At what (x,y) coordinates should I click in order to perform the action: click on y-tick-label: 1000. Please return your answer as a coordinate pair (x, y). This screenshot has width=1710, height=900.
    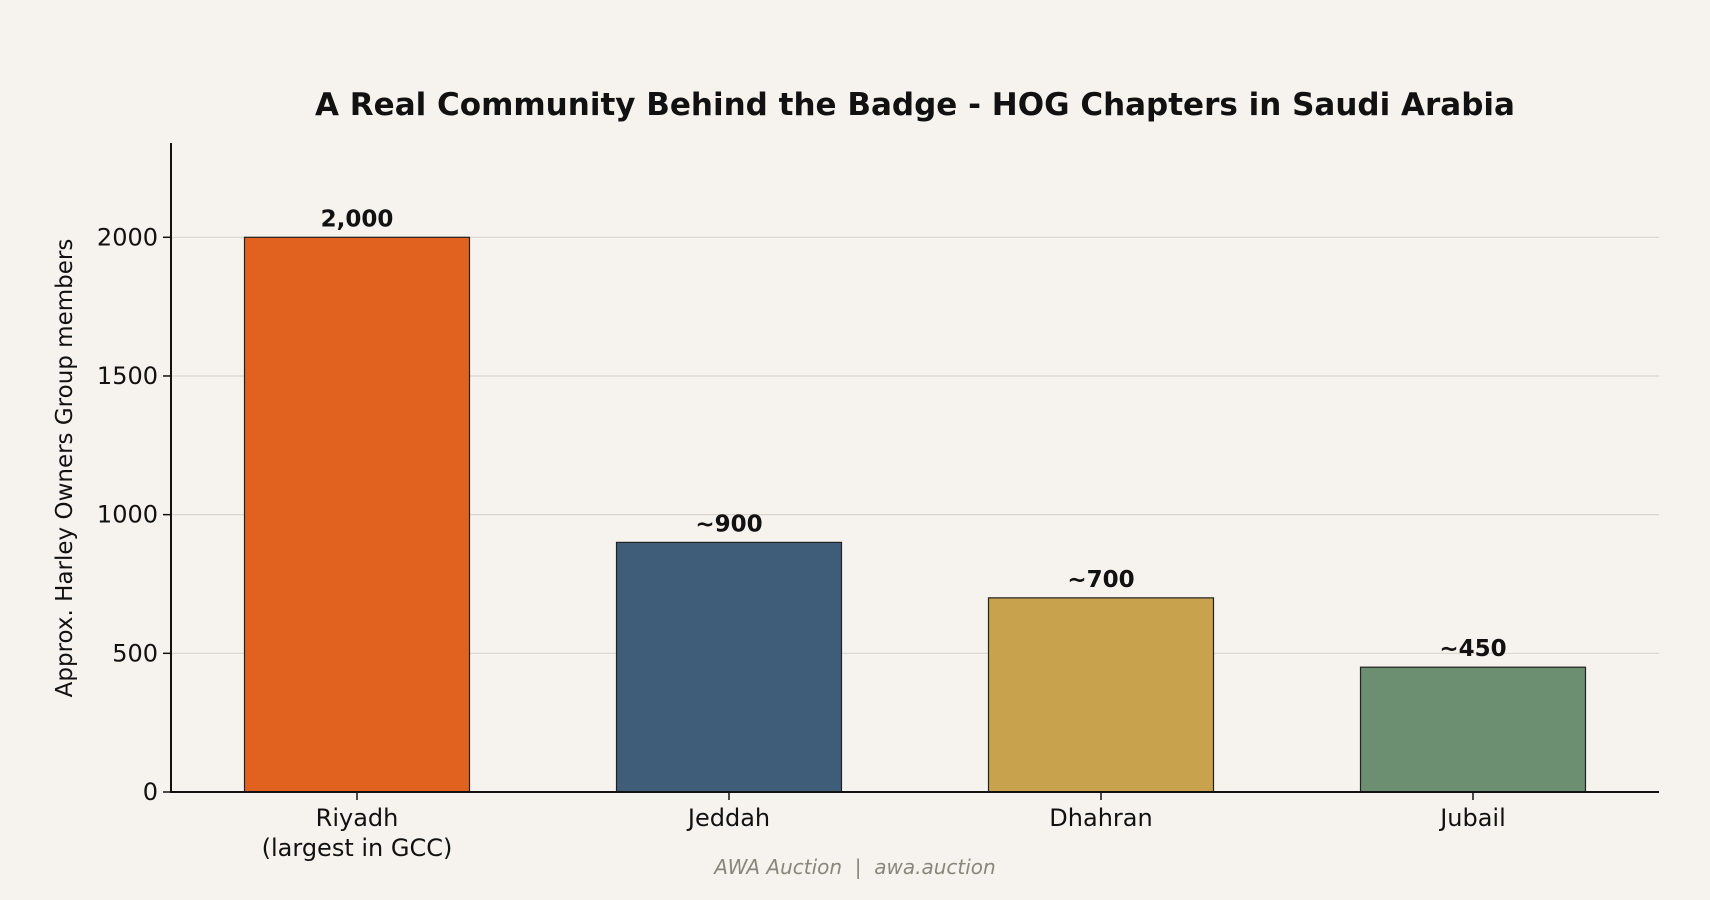
    Looking at the image, I should click on (127, 515).